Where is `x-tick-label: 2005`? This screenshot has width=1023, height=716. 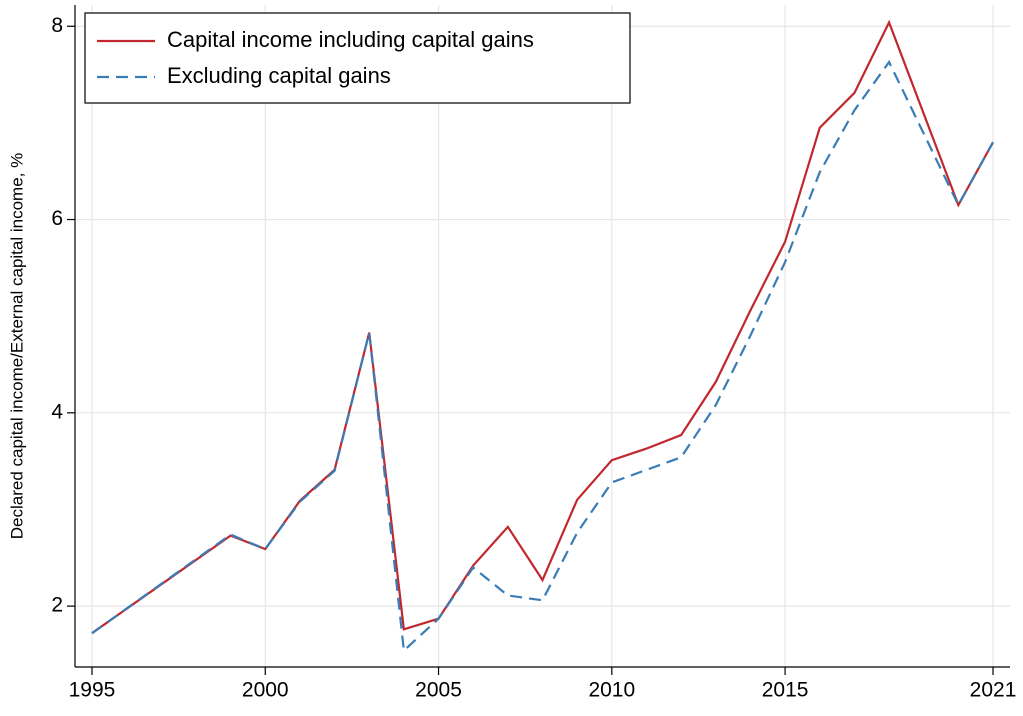
x-tick-label: 2005 is located at coordinates (438, 690).